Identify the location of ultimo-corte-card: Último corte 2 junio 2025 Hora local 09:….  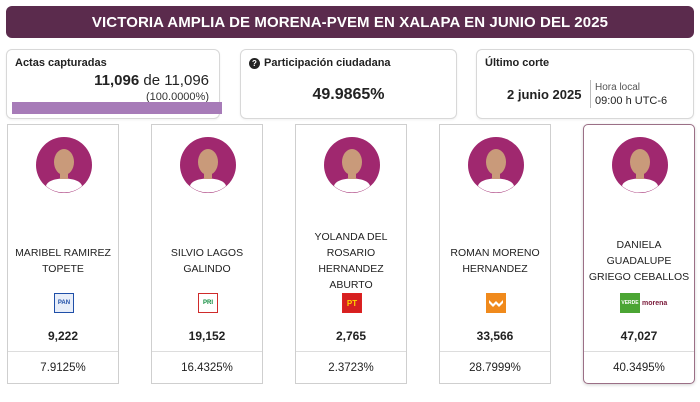
(585, 84).